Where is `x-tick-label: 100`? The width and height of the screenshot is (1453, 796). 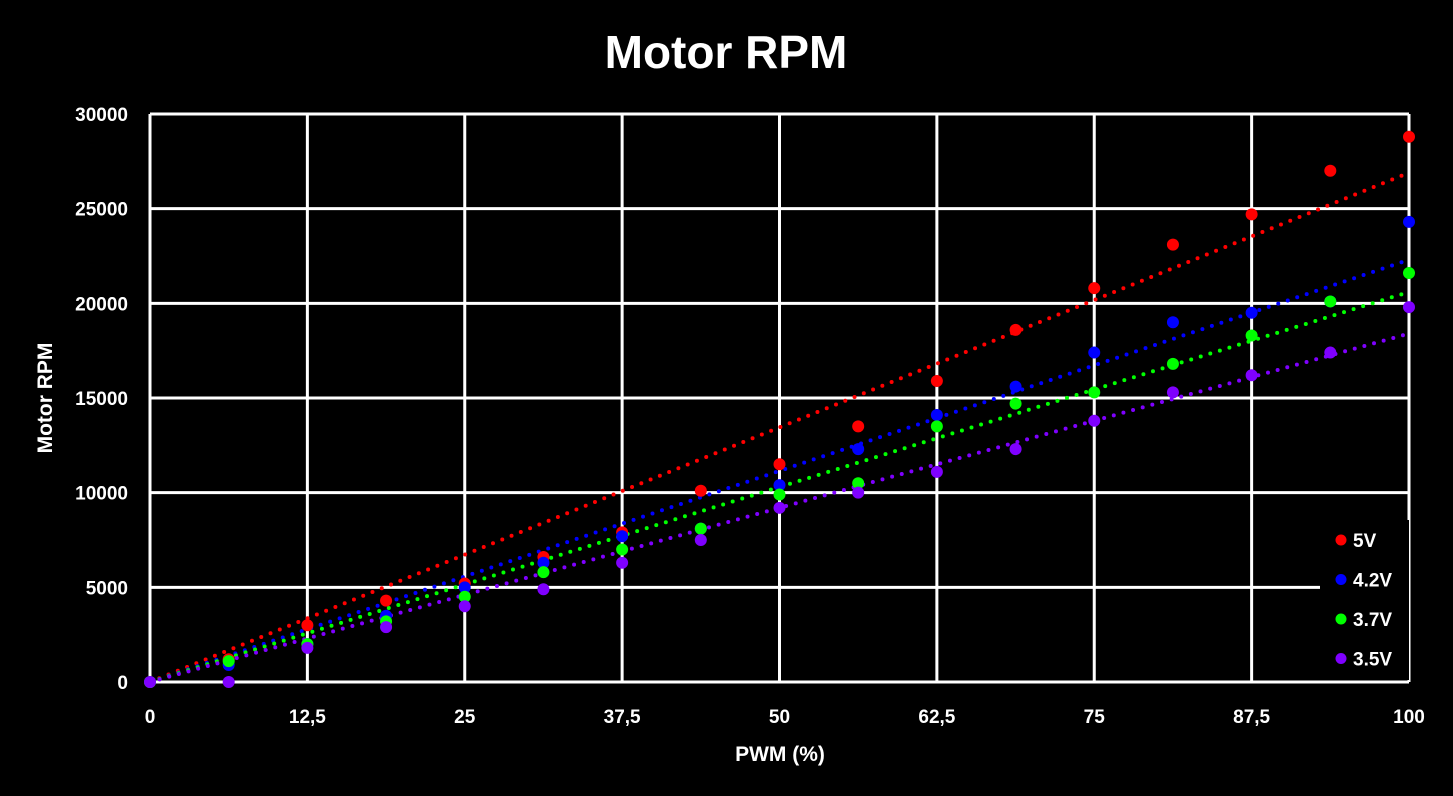
x-tick-label: 100 is located at coordinates (1409, 717).